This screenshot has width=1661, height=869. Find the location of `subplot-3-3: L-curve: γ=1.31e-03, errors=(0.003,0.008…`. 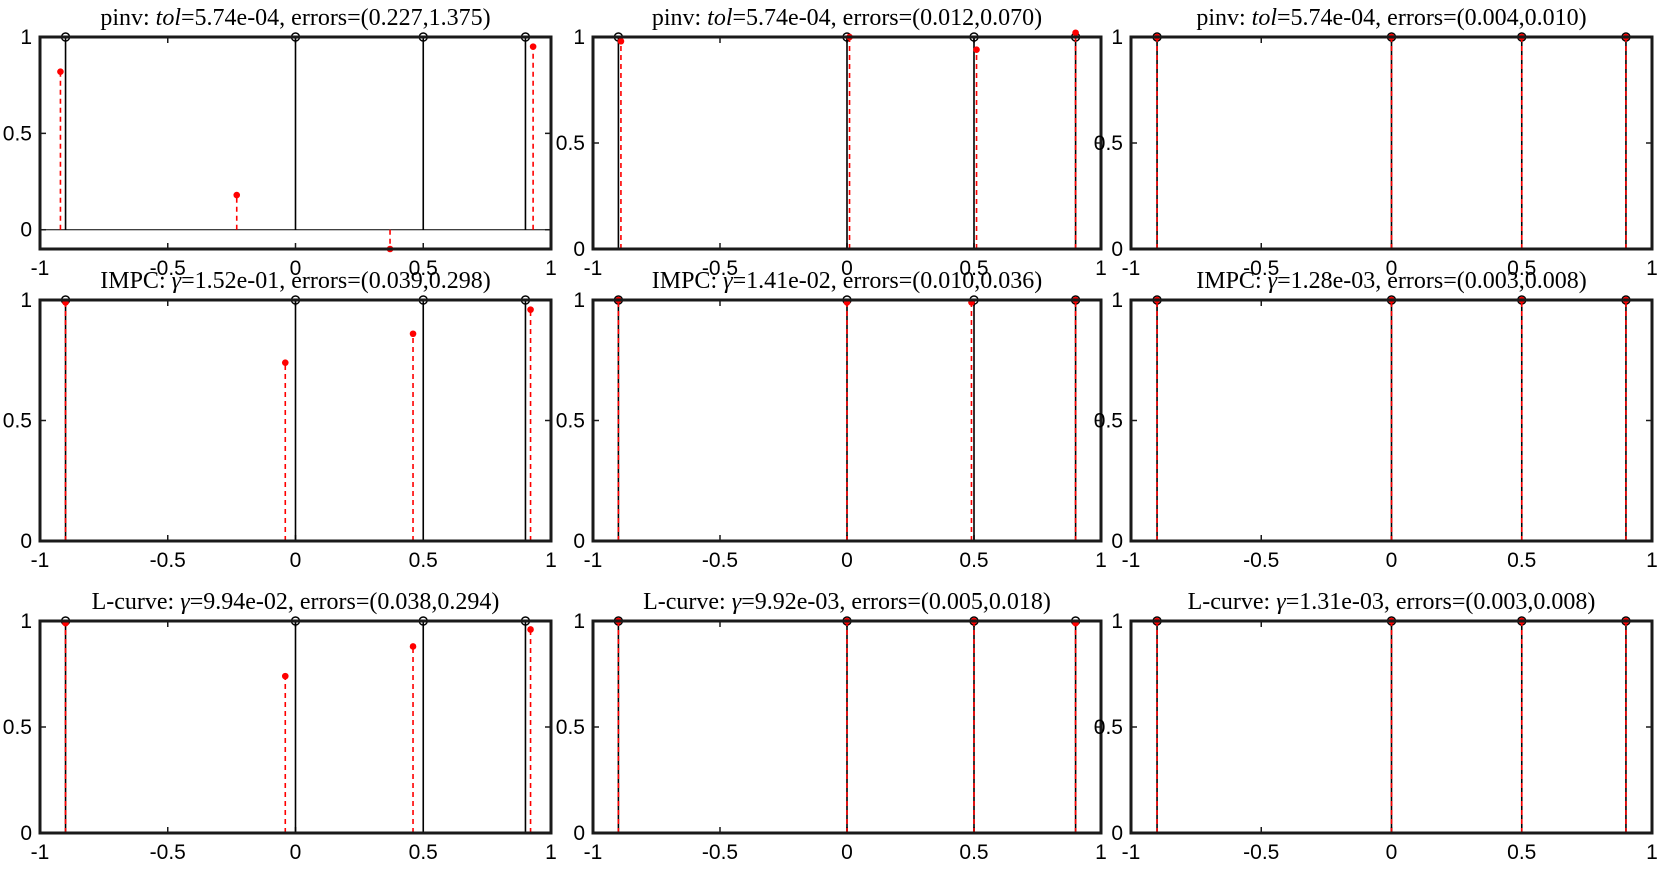

subplot-3-3: L-curve: γ=1.31e-03, errors=(0.003,0.008… is located at coordinates (1376, 726).